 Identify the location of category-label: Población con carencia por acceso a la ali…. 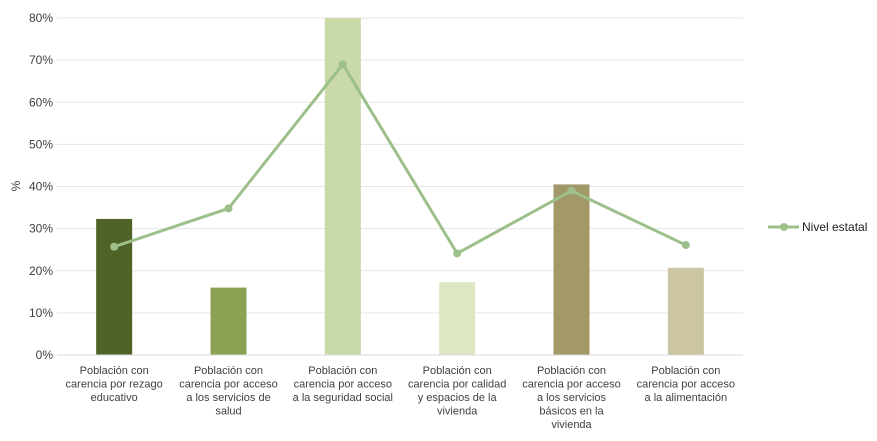
(686, 384).